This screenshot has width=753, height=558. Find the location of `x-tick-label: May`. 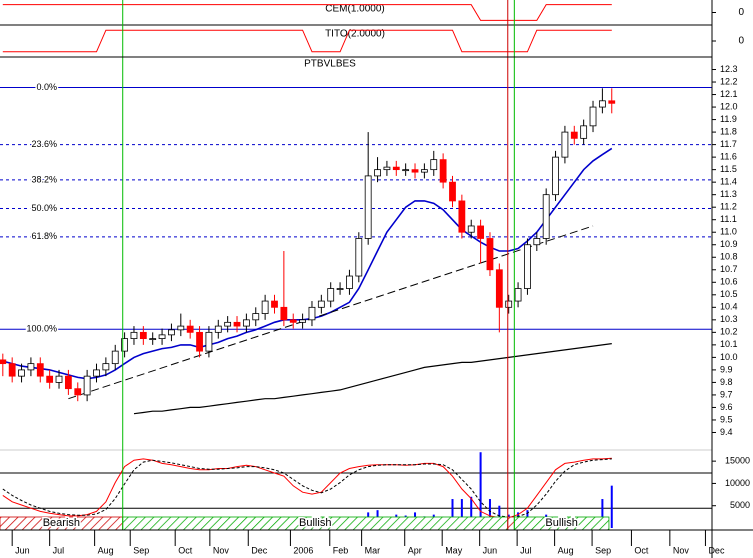

x-tick-label: May is located at coordinates (454, 550).